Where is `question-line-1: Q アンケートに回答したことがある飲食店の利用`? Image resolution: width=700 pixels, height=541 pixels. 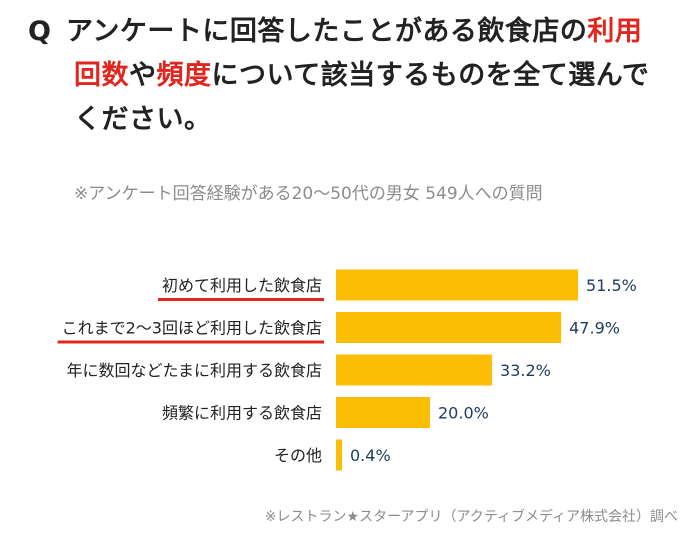 question-line-1: Q アンケートに回答したことがある飲食店の利用 is located at coordinates (353, 32).